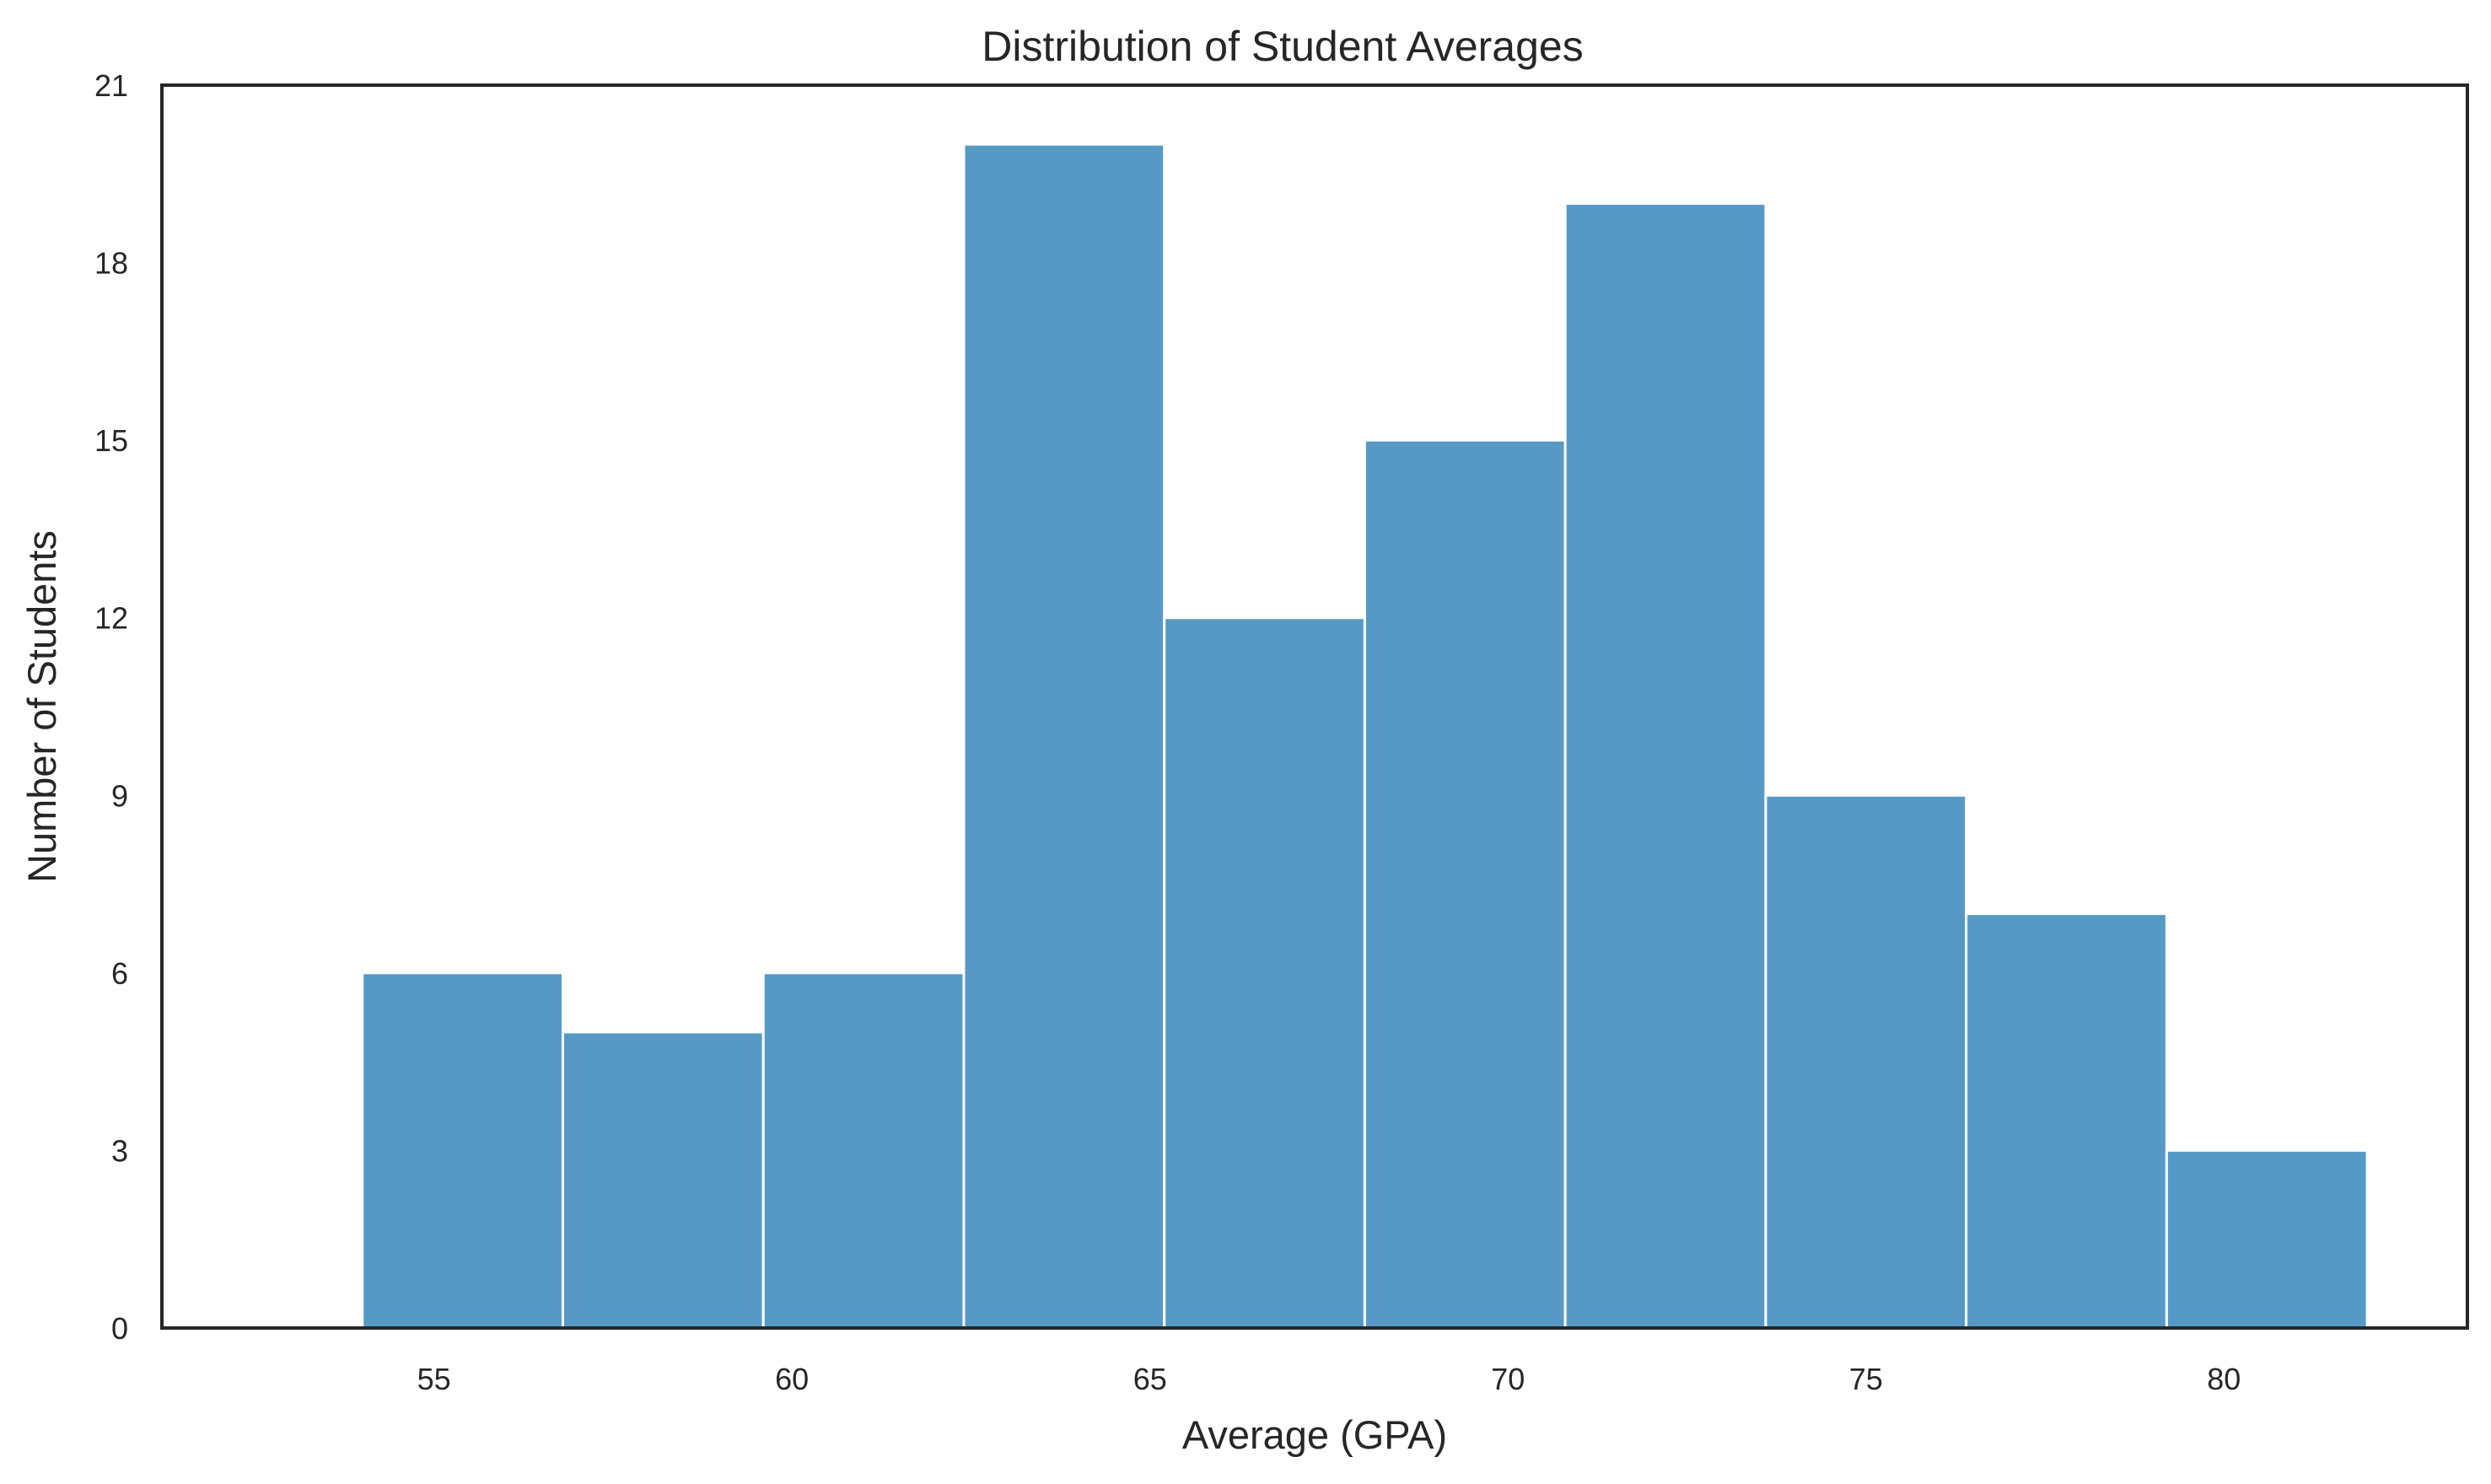  Describe the element at coordinates (111, 441) in the screenshot. I see `y-tick-label: 15` at that location.